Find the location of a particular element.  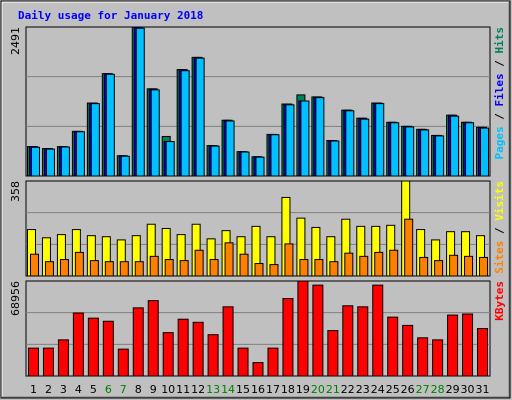

chart-title: Daily usage for January 2018 is located at coordinates (110, 15).